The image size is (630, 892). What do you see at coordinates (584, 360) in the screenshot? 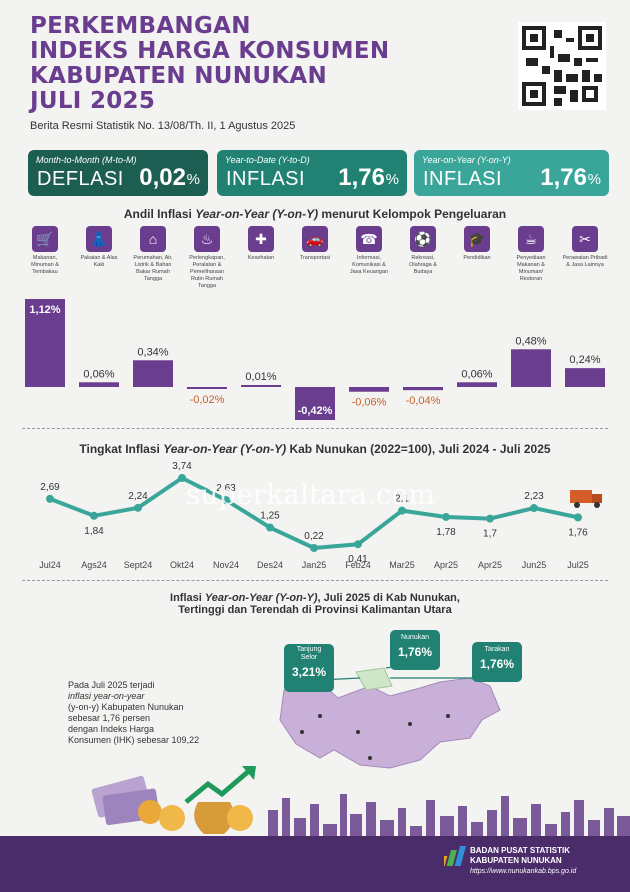
I see `bar-label: 0,24%` at bounding box center [584, 360].